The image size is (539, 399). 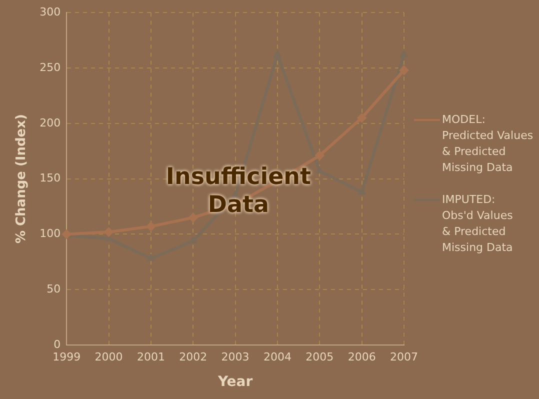 I want to click on y-tick-label: 250, so click(x=50, y=67).